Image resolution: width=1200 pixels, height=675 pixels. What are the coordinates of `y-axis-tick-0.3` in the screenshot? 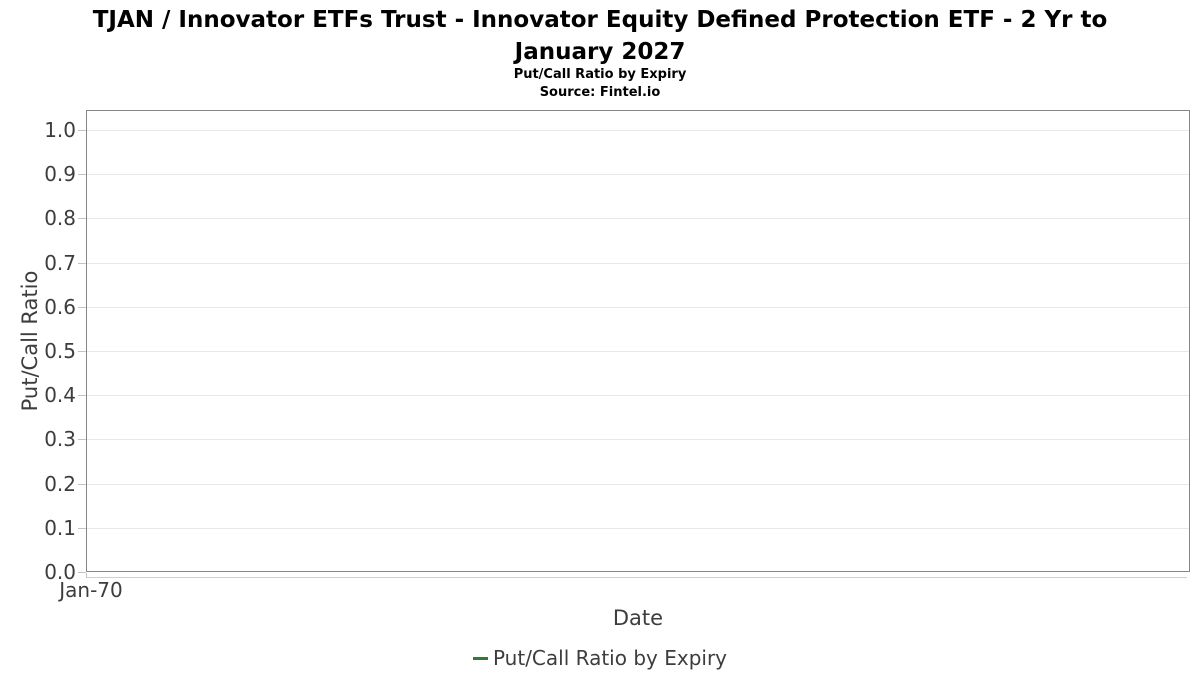 It's located at (82, 439).